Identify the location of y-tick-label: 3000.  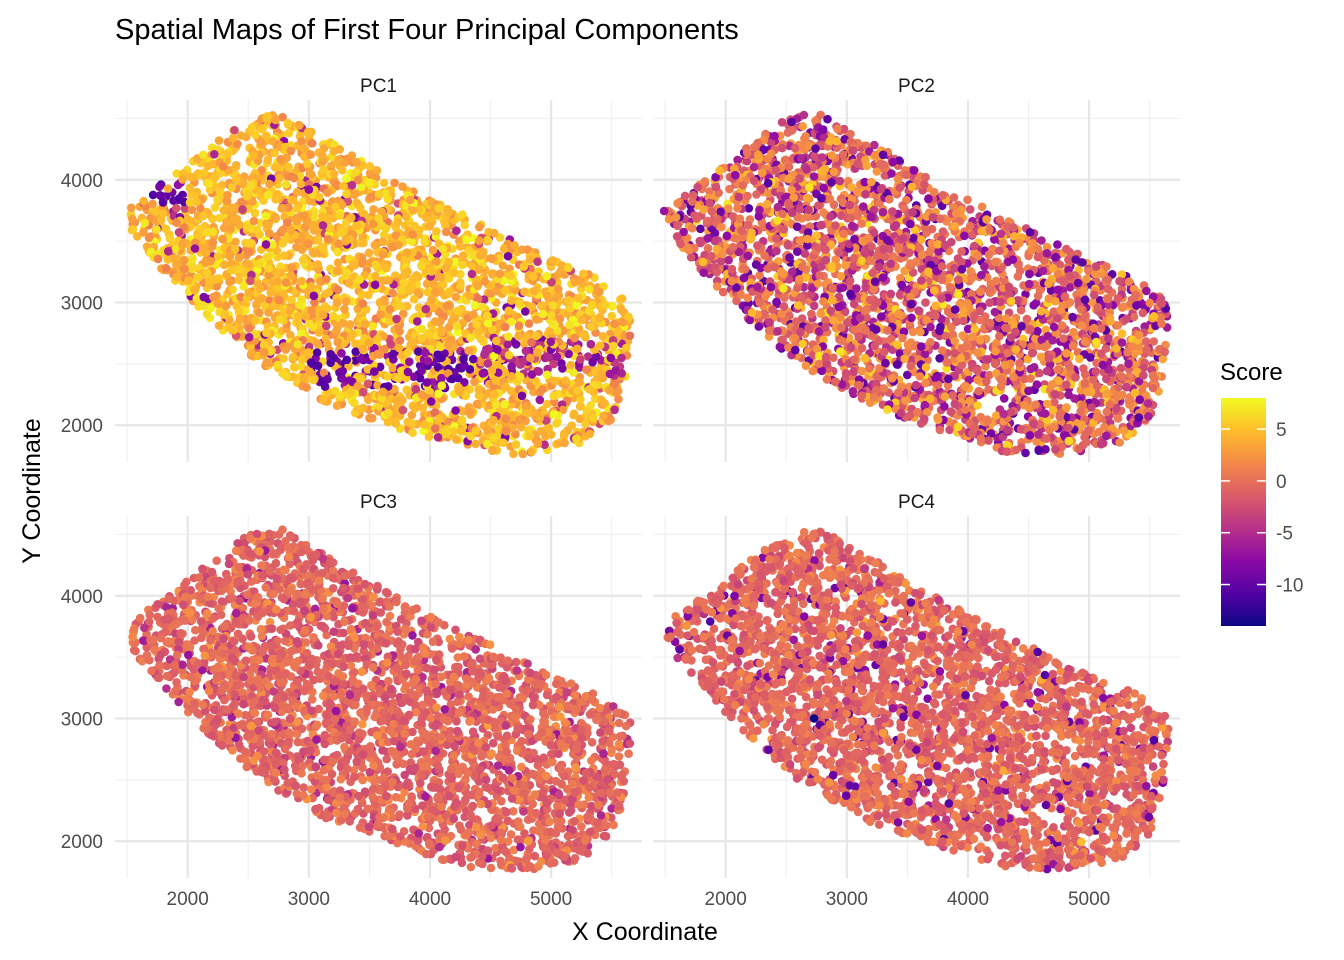
(82, 303).